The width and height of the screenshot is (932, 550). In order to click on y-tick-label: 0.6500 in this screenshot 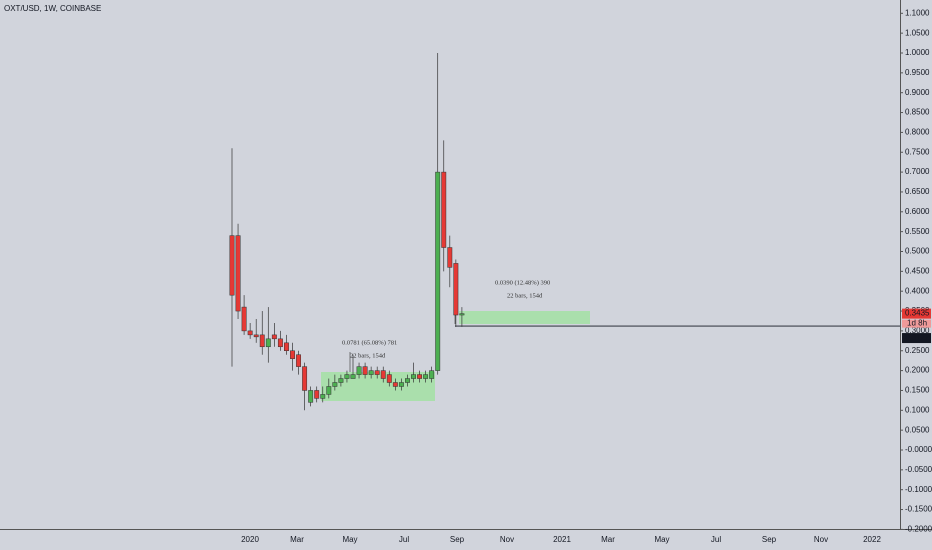, I will do `click(917, 191)`.